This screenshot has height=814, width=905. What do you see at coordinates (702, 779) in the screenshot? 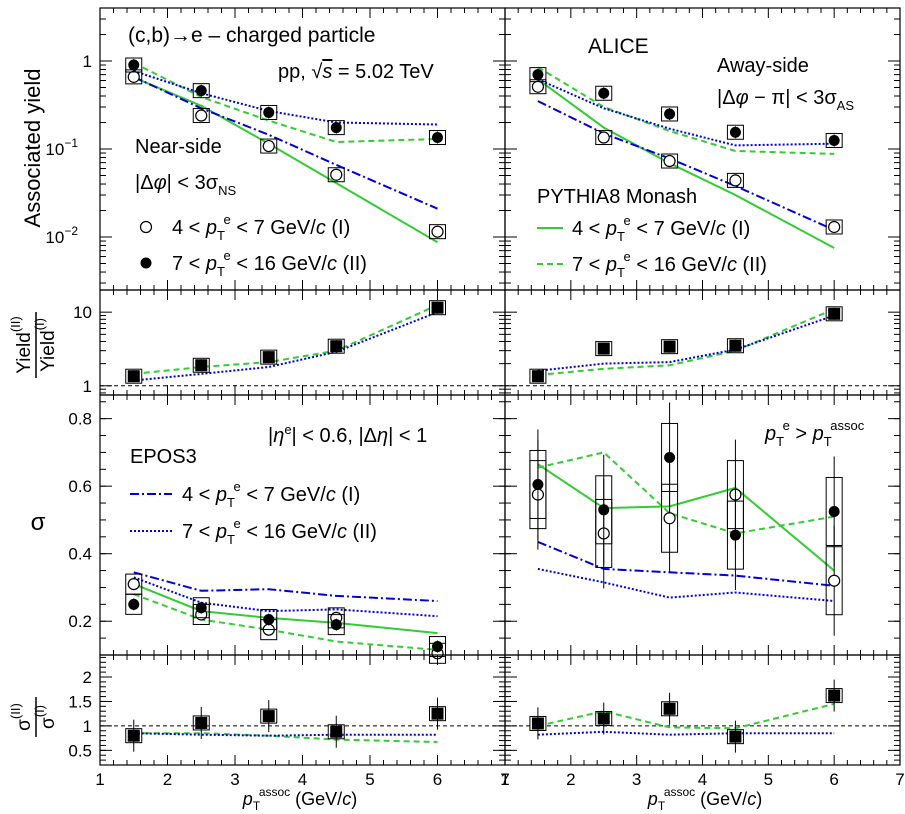
I see `x-tick-label: 4` at bounding box center [702, 779].